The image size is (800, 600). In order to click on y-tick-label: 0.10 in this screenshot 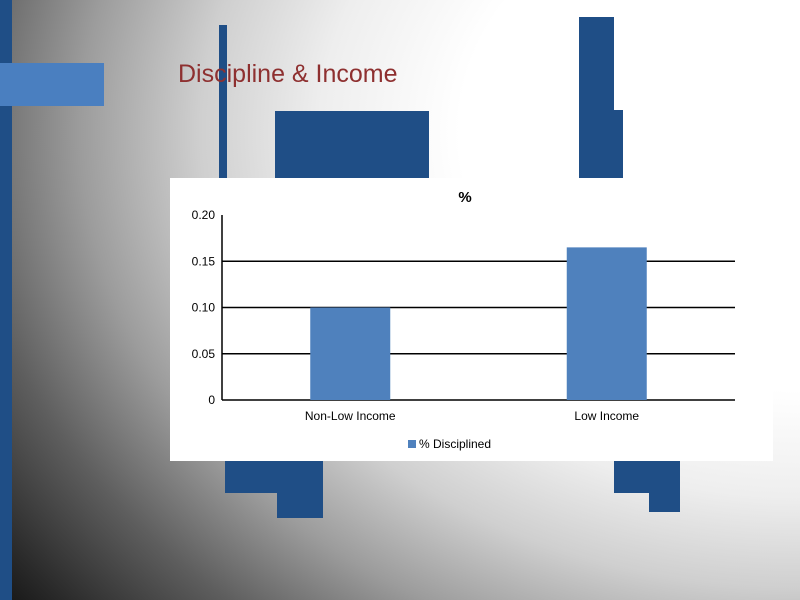, I will do `click(204, 308)`.